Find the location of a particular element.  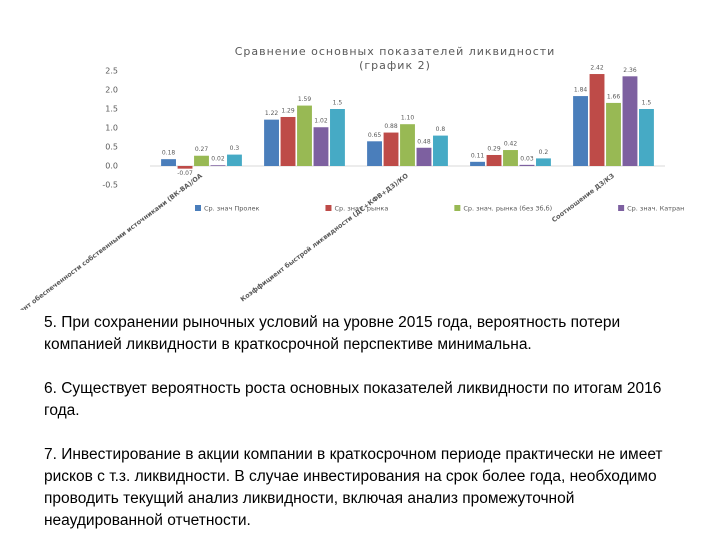

value-label: 0.3 is located at coordinates (235, 148).